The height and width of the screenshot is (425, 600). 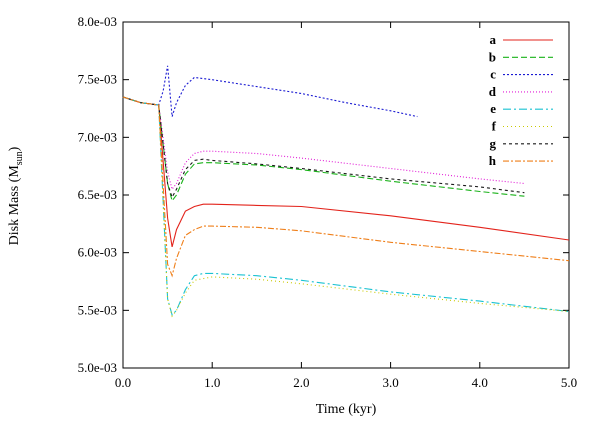 I want to click on y-axis-label-sub: sun, so click(x=19, y=158).